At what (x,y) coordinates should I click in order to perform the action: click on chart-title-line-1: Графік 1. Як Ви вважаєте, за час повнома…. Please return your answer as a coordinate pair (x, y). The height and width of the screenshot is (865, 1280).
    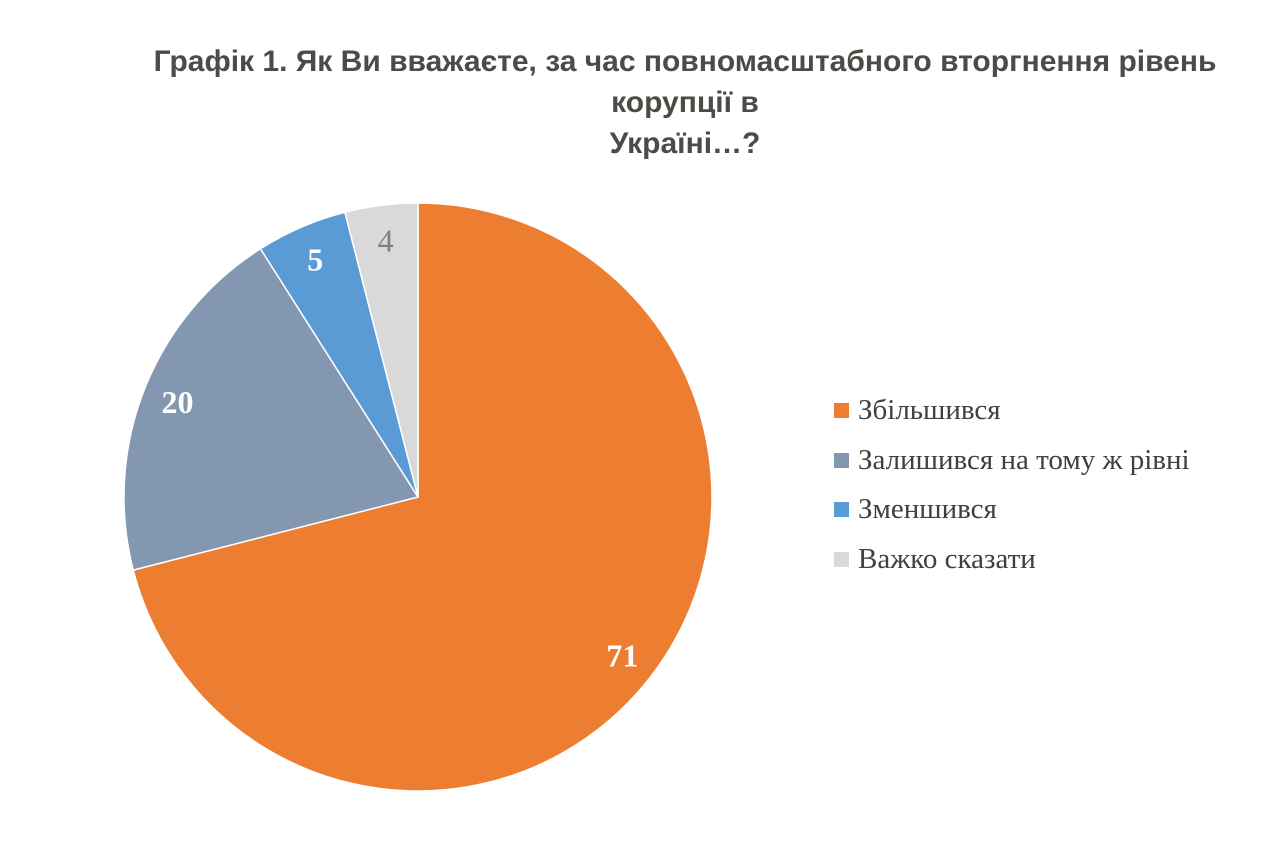
    Looking at the image, I should click on (685, 82).